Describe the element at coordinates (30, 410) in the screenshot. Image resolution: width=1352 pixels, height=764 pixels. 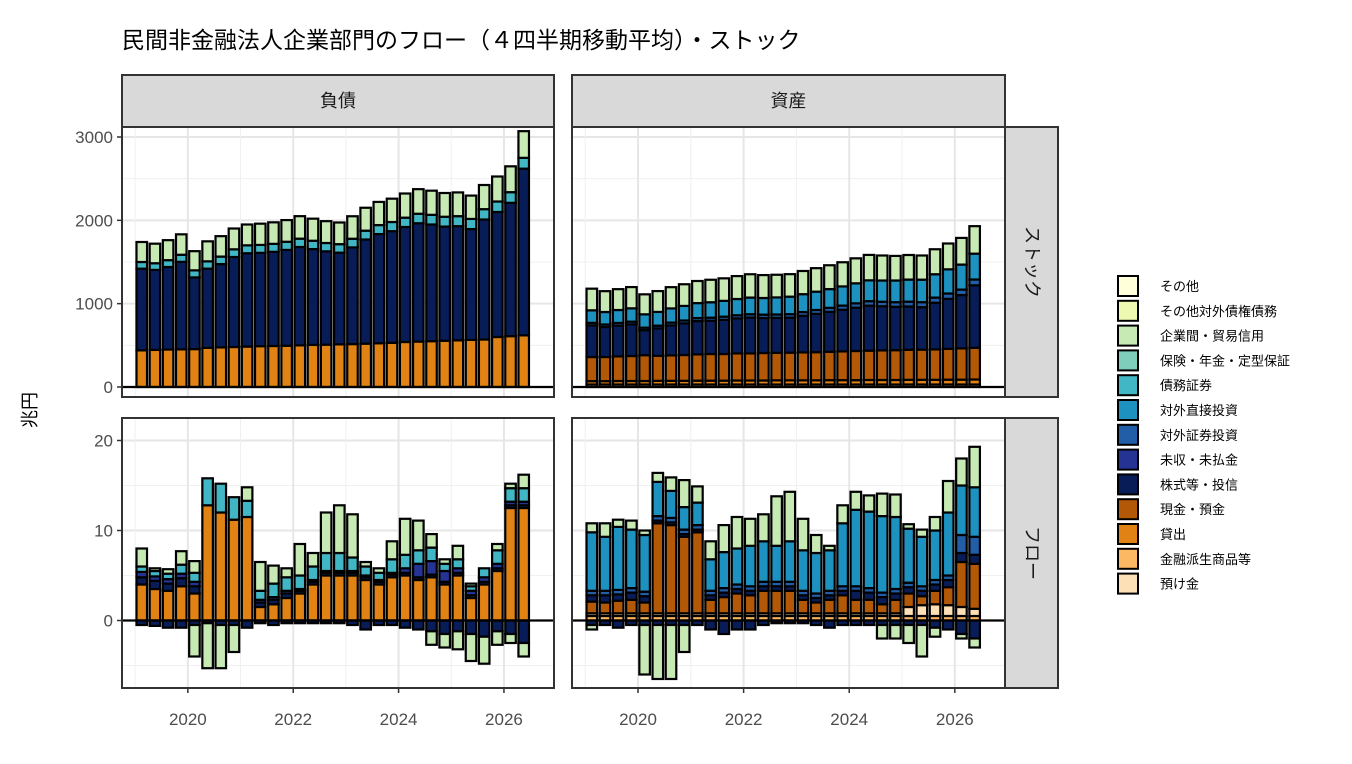
I see `y-axis-label: 兆円` at that location.